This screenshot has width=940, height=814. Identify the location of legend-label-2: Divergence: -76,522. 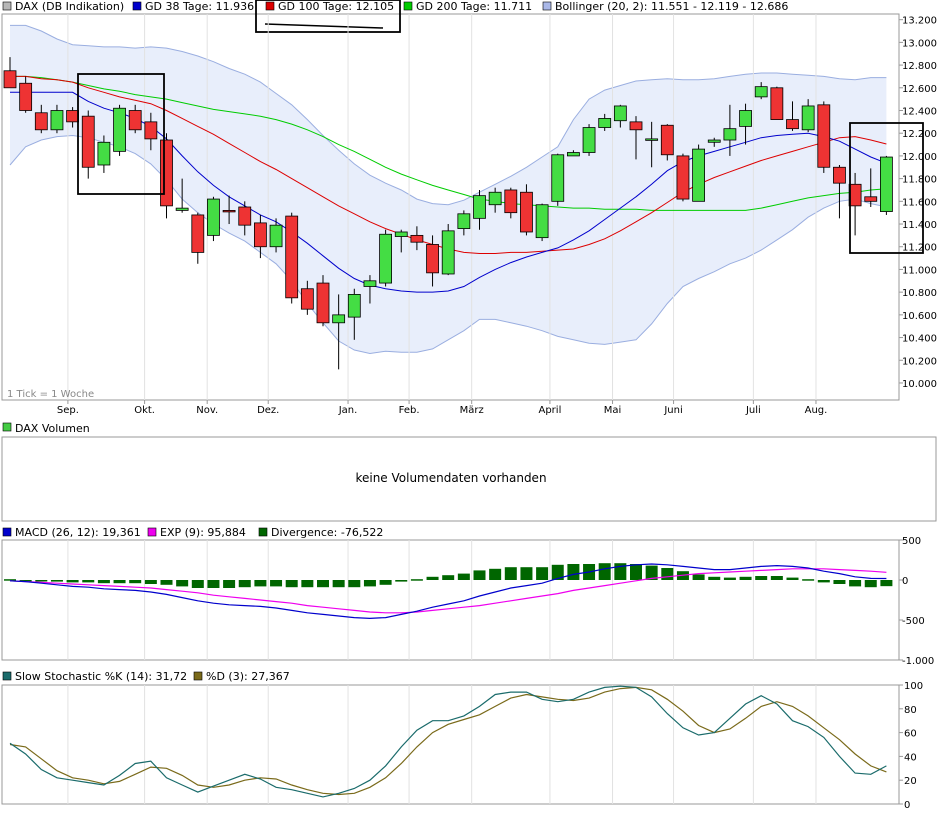
(327, 532).